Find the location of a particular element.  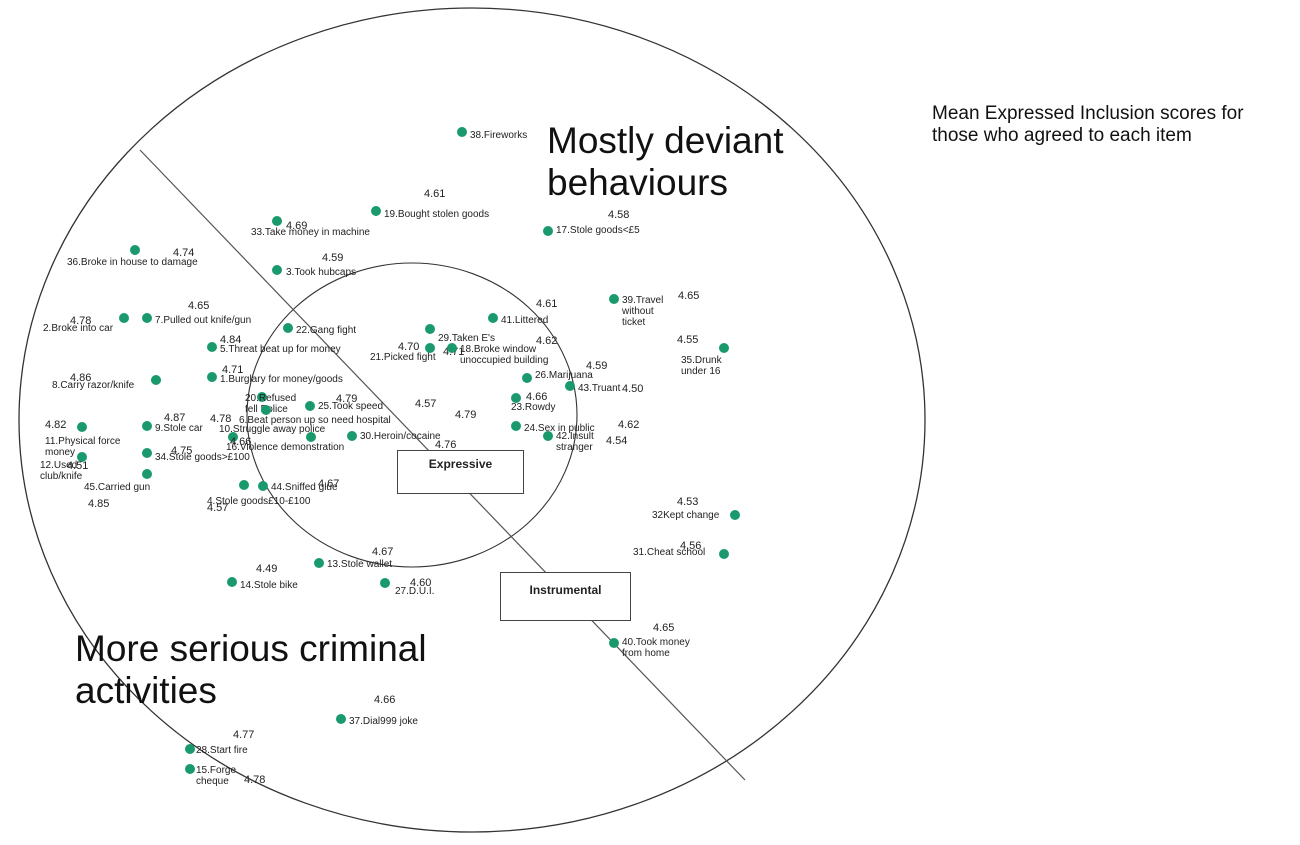

item-label: 15.Forge cheque is located at coordinates (216, 776).